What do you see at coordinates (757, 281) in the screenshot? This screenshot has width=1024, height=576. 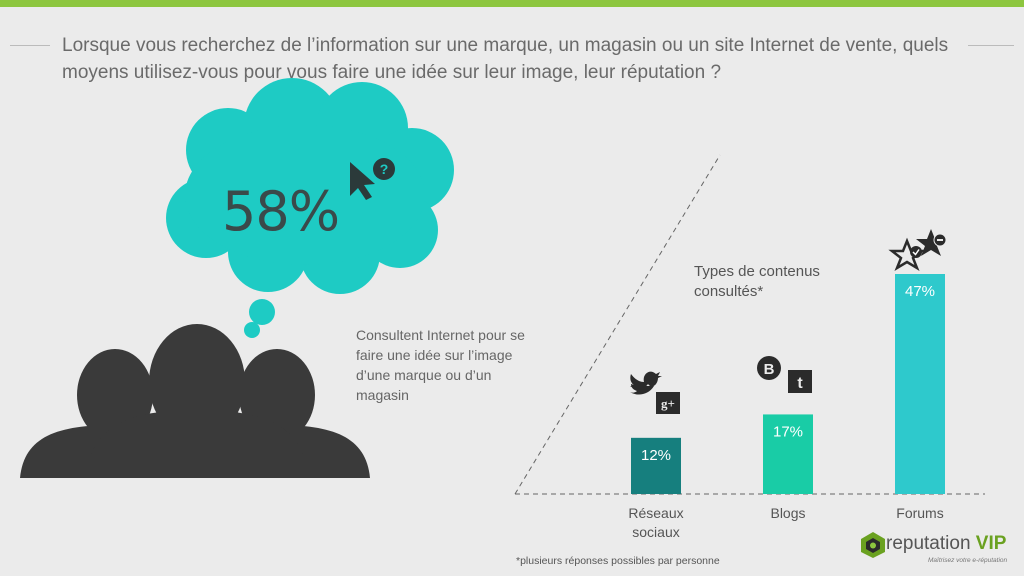 I see `chart-title: Types de contenus consultés*` at bounding box center [757, 281].